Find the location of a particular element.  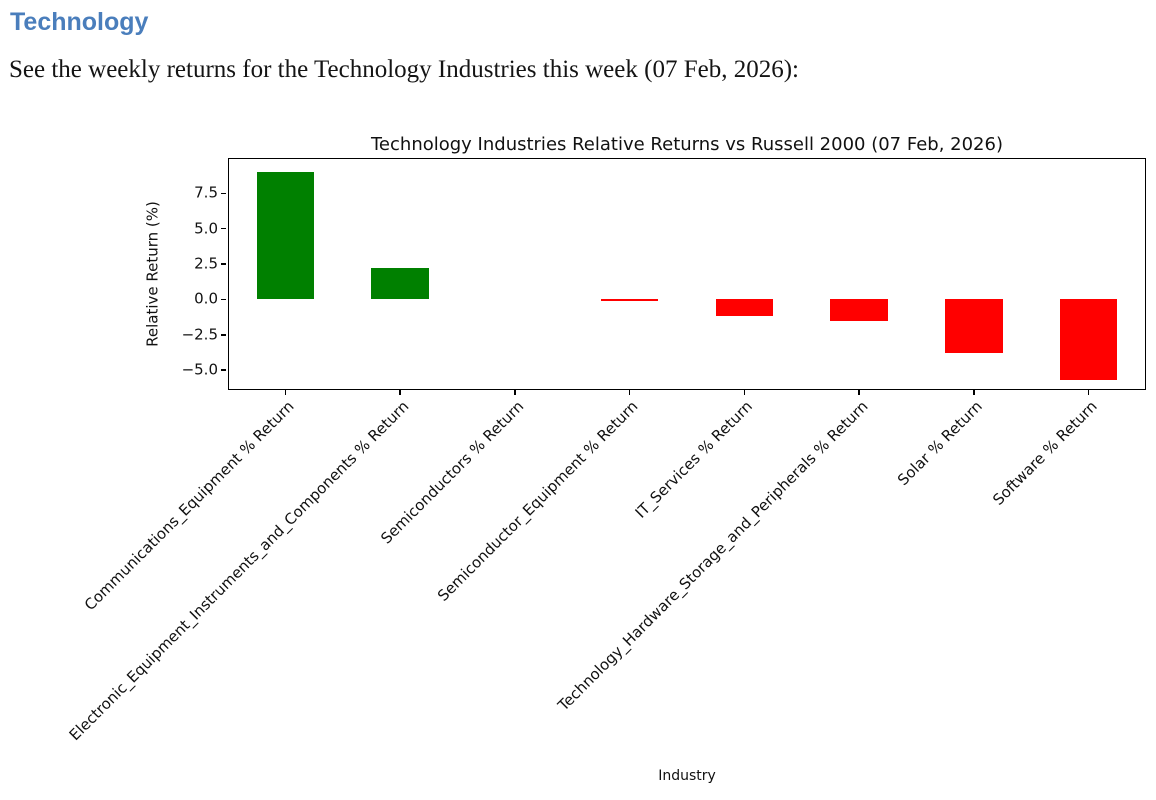

x-tick-label: Solar % Return is located at coordinates (940, 443).